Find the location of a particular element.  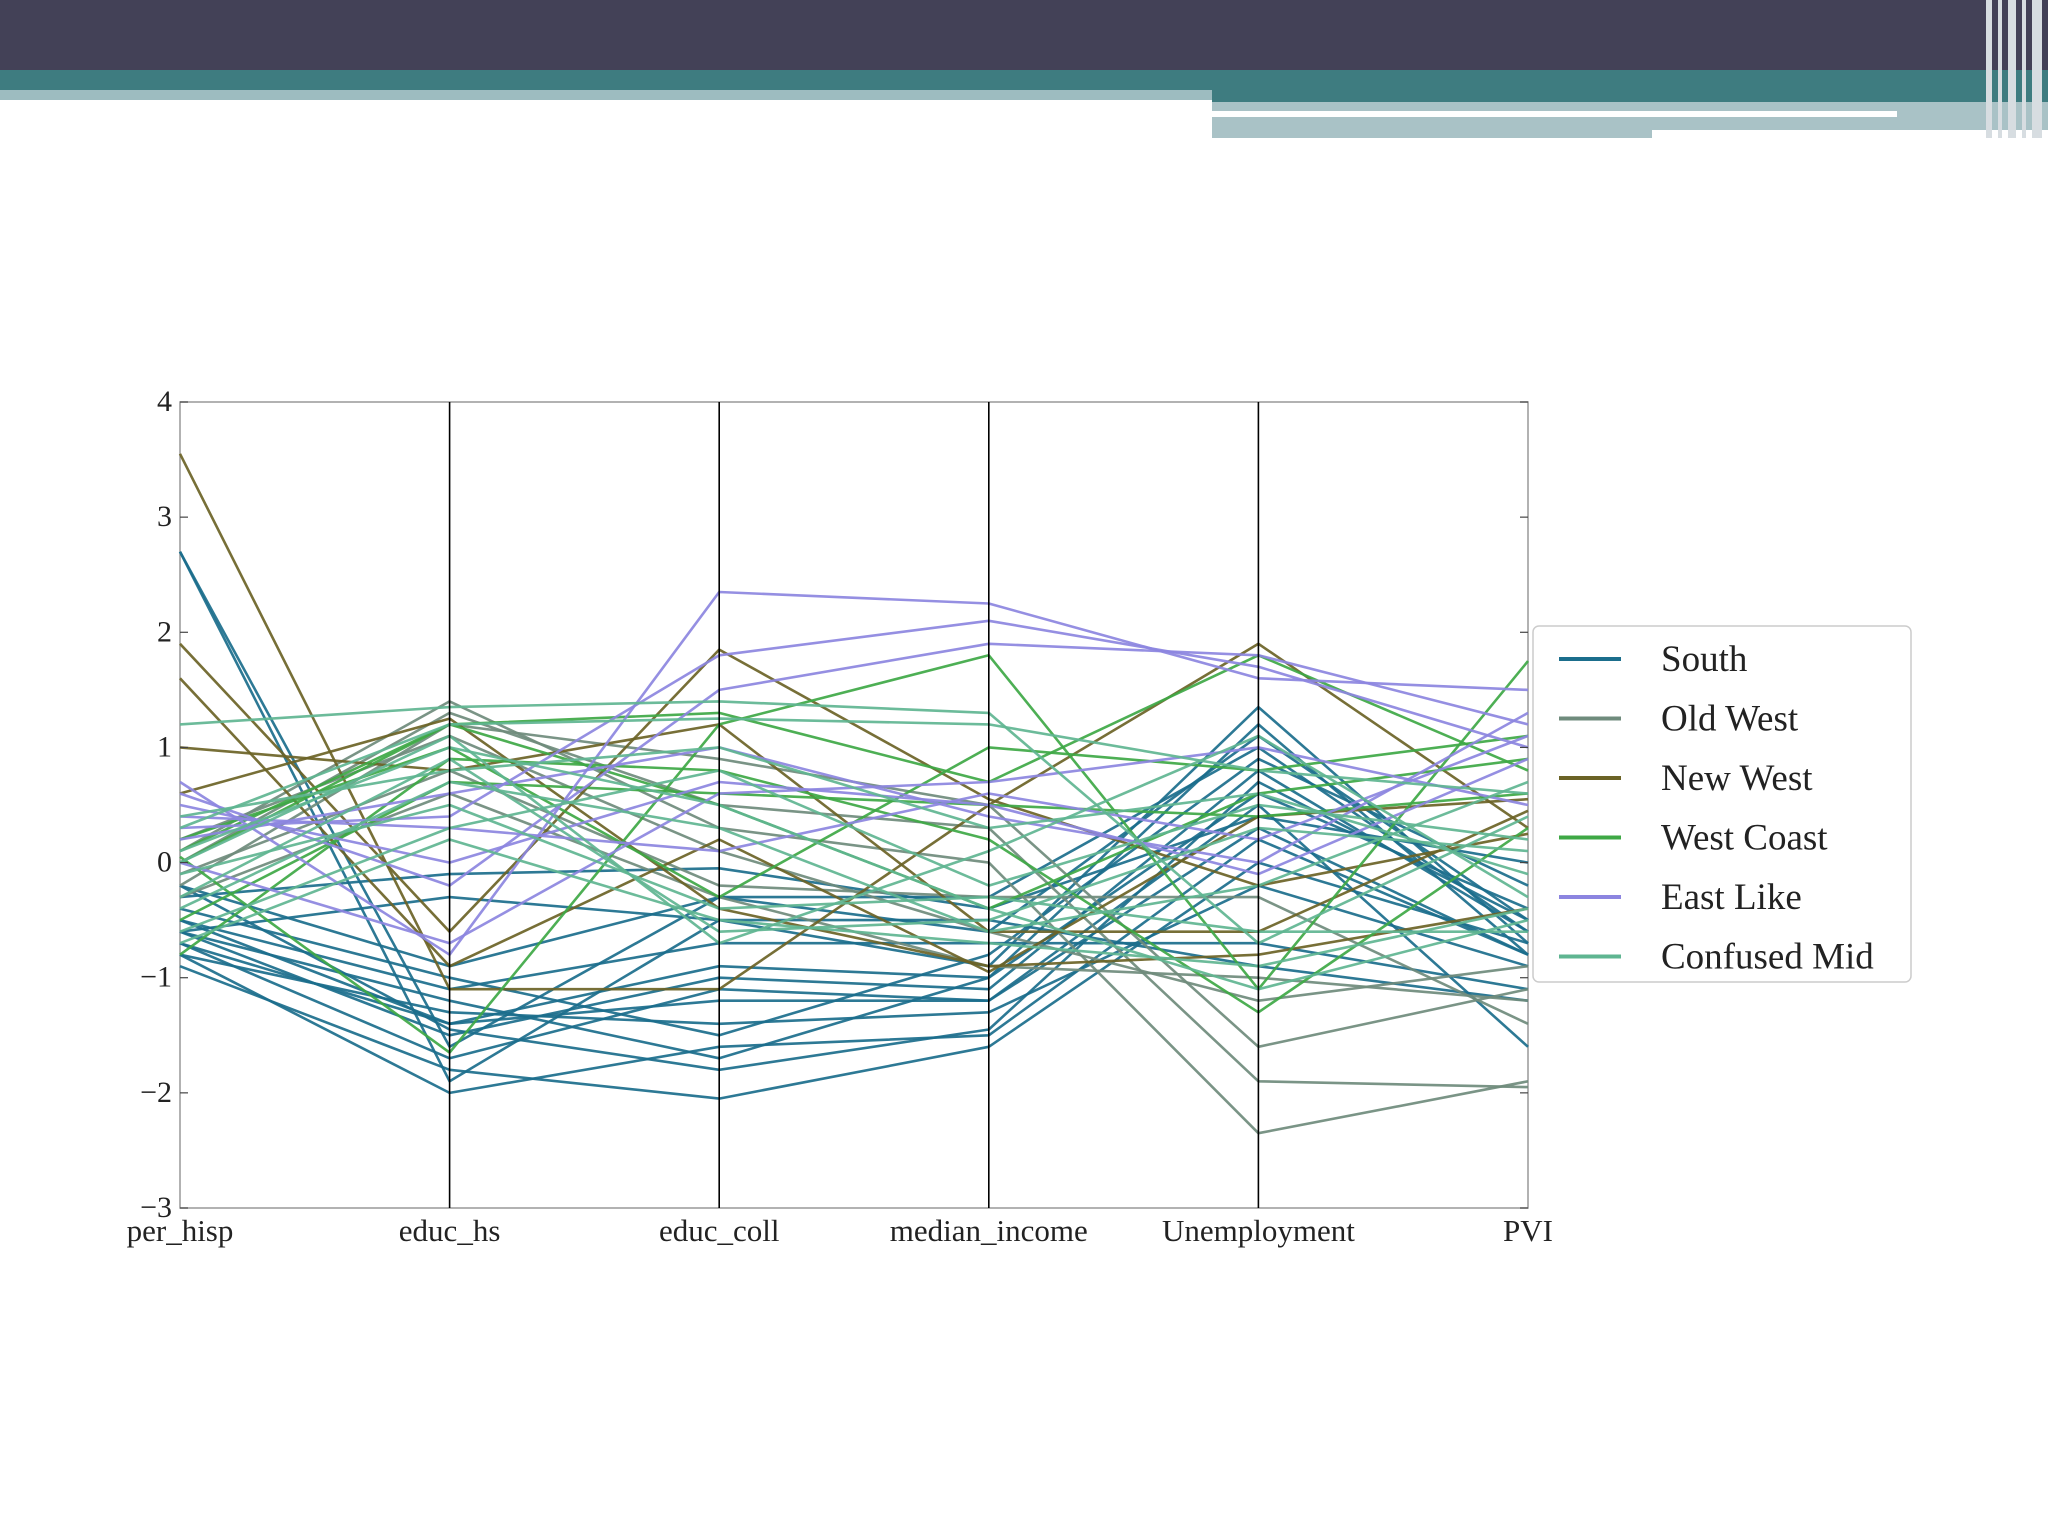

legend-label-confused-mid: Confused Mid is located at coordinates (1767, 957).